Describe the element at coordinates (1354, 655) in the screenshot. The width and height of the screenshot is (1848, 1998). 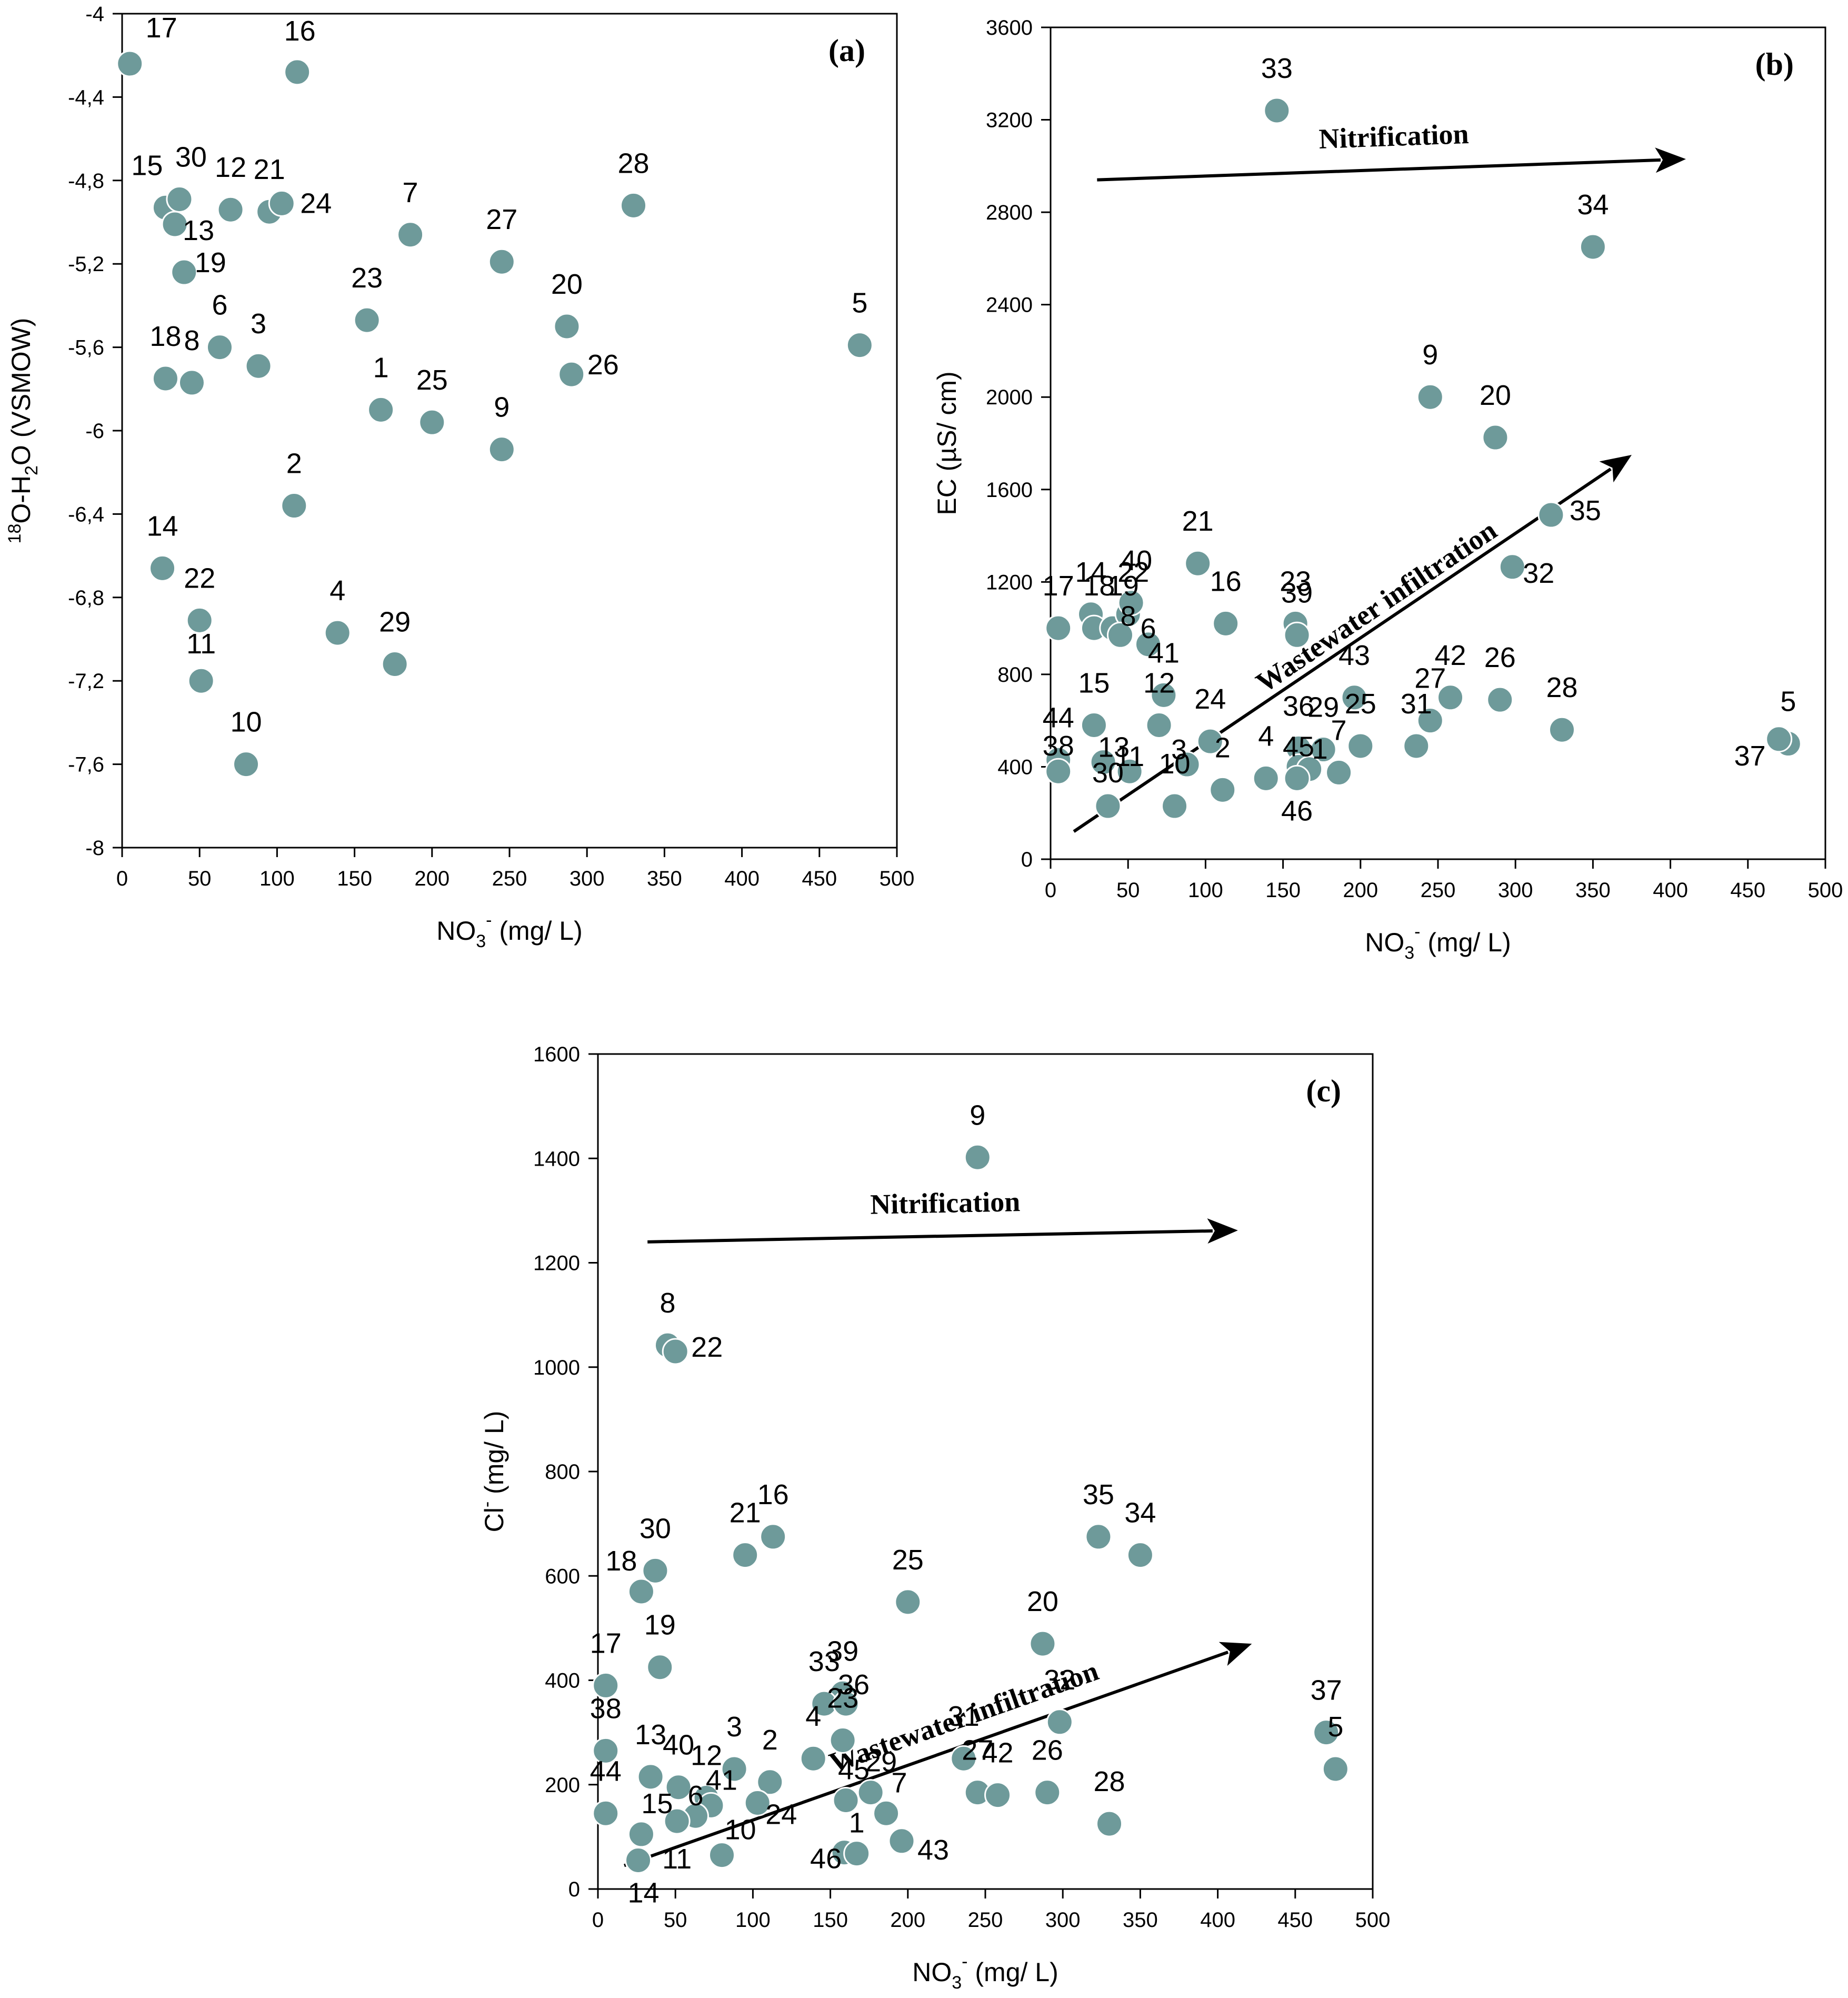
I see `point-label: 43` at that location.